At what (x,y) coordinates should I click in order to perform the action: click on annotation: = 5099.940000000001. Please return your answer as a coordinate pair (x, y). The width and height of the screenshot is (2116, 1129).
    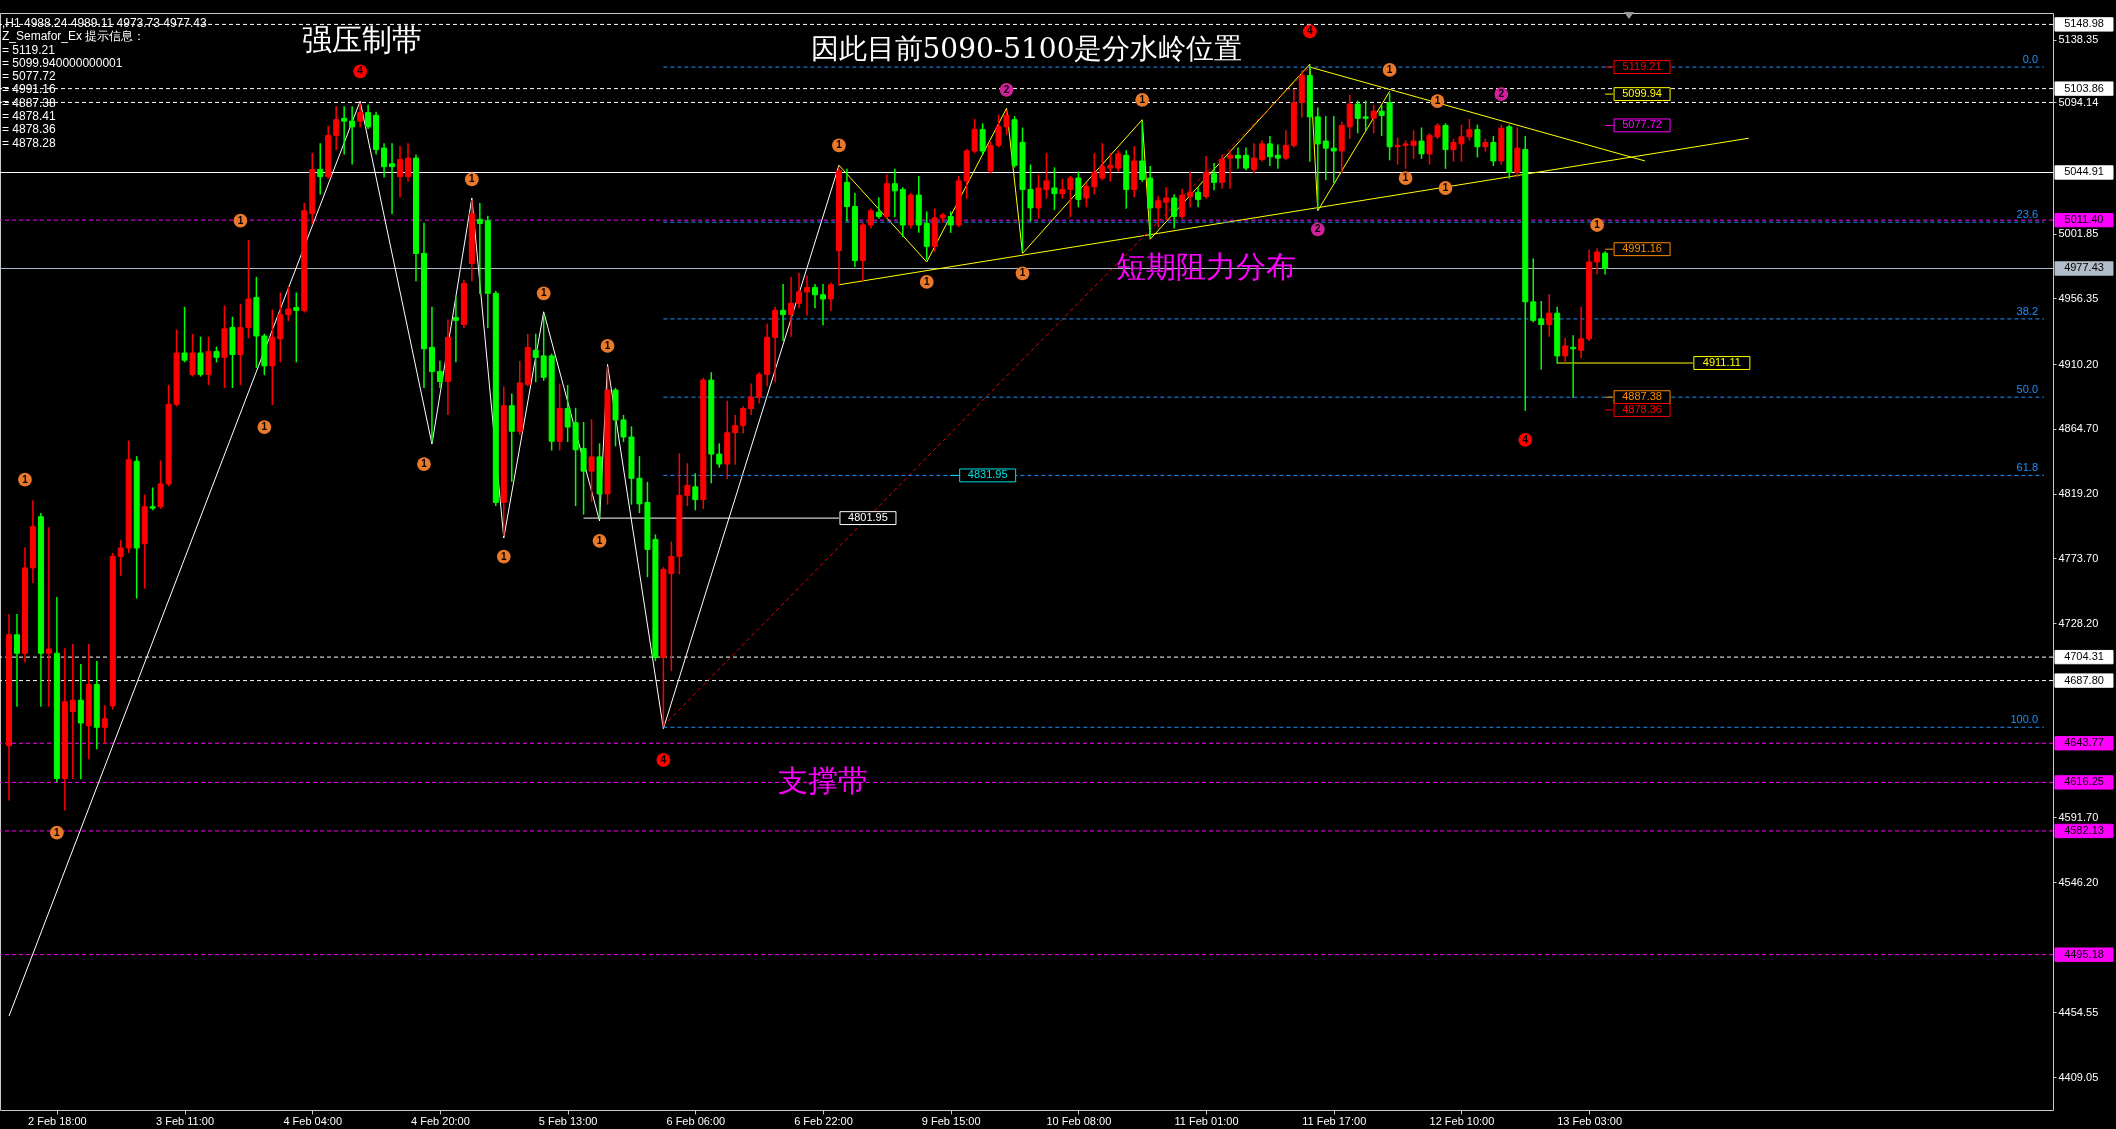
    Looking at the image, I should click on (63, 63).